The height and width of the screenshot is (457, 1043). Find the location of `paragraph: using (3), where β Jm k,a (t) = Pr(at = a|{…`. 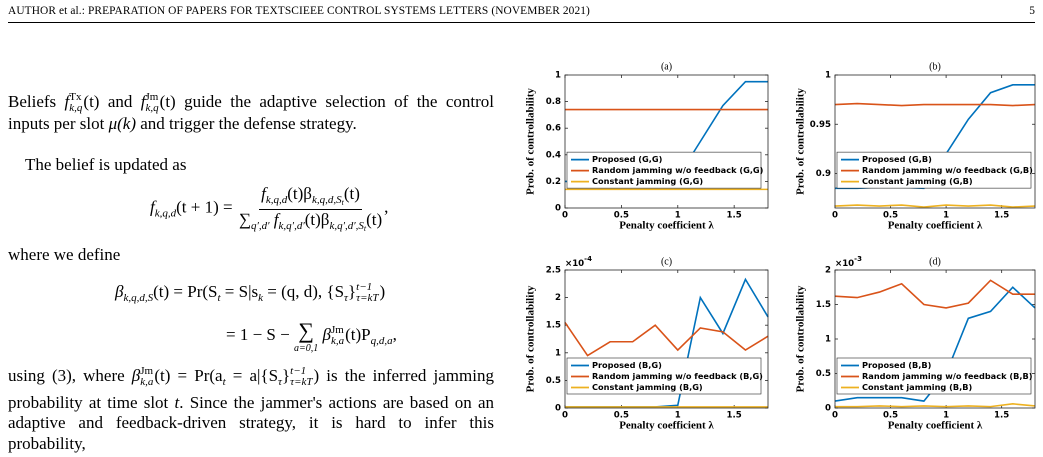

paragraph: using (3), where β Jm k,a (t) = Pr(at = a|{… is located at coordinates (251, 410).